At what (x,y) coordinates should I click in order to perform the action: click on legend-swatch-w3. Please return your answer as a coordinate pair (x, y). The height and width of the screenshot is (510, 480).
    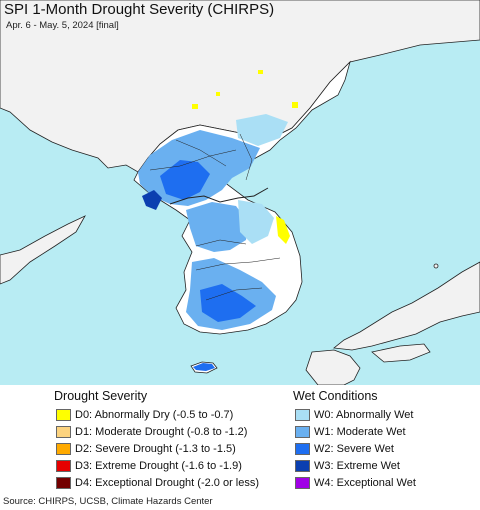
    Looking at the image, I should click on (302, 466).